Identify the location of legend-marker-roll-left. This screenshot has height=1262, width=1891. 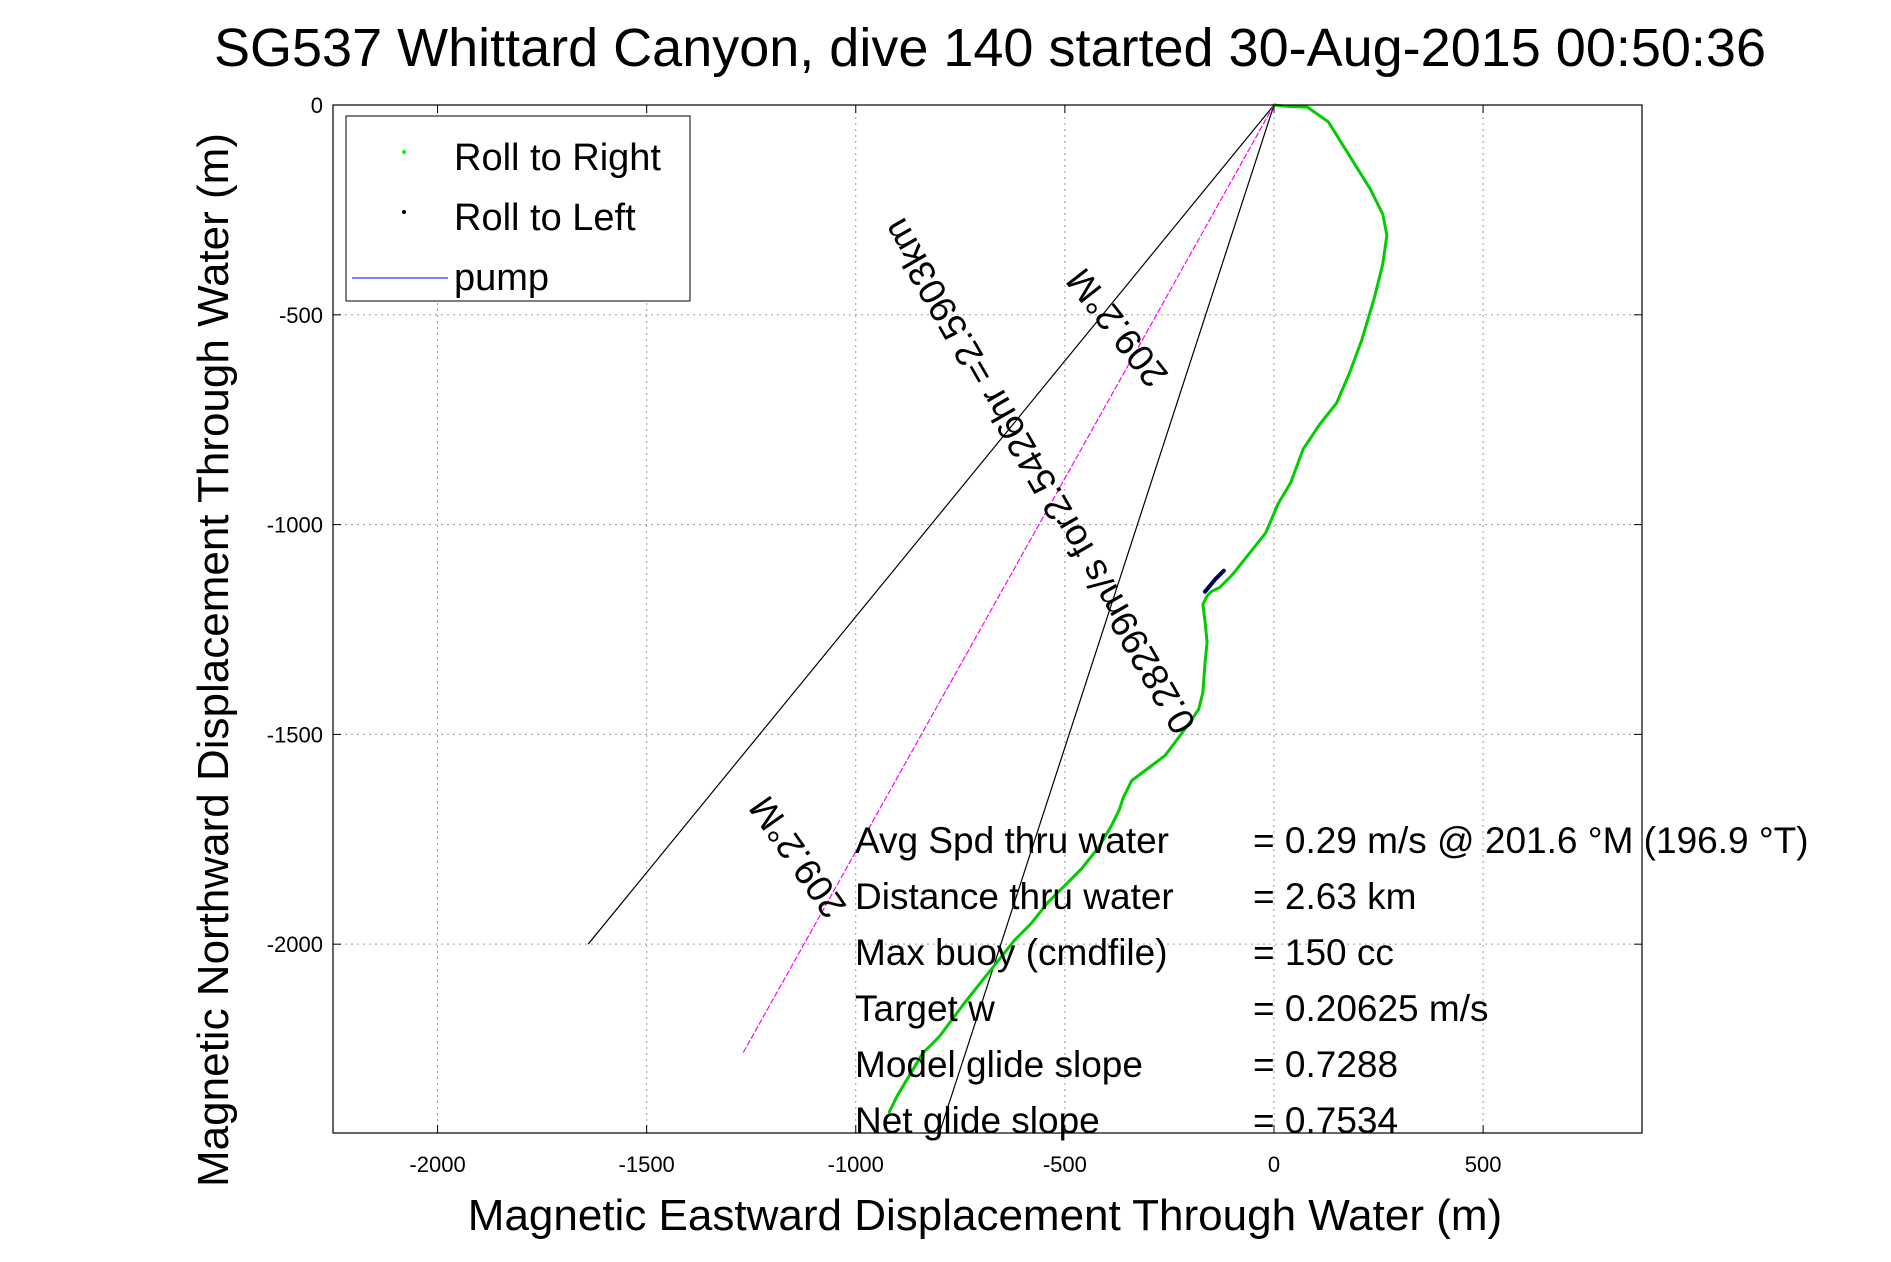
(404, 212).